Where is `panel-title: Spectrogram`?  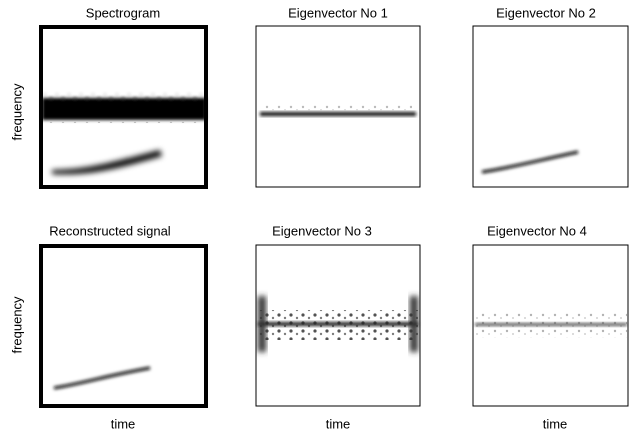 panel-title: Spectrogram is located at coordinates (123, 12).